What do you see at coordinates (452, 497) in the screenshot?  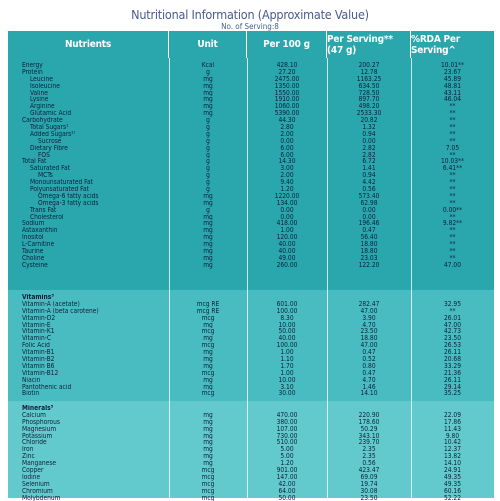 I see `rda-cell: 52.22` at bounding box center [452, 497].